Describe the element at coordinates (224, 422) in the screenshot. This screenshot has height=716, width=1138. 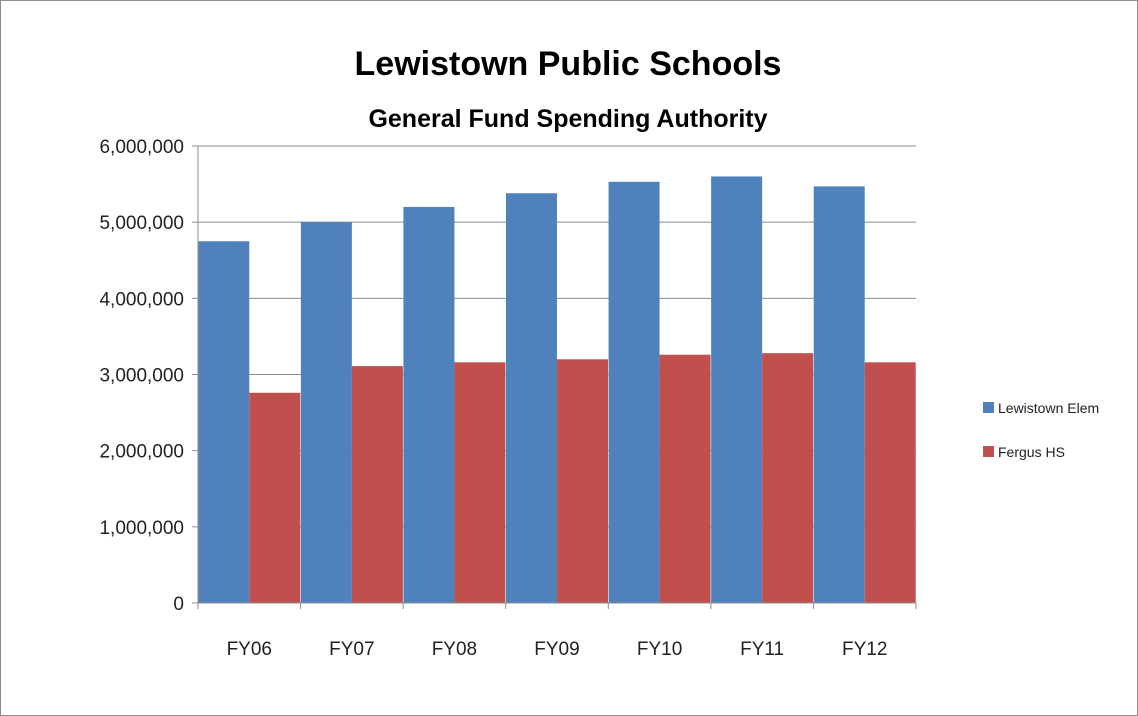
I see `bar-lewistown-elem-fy06` at that location.